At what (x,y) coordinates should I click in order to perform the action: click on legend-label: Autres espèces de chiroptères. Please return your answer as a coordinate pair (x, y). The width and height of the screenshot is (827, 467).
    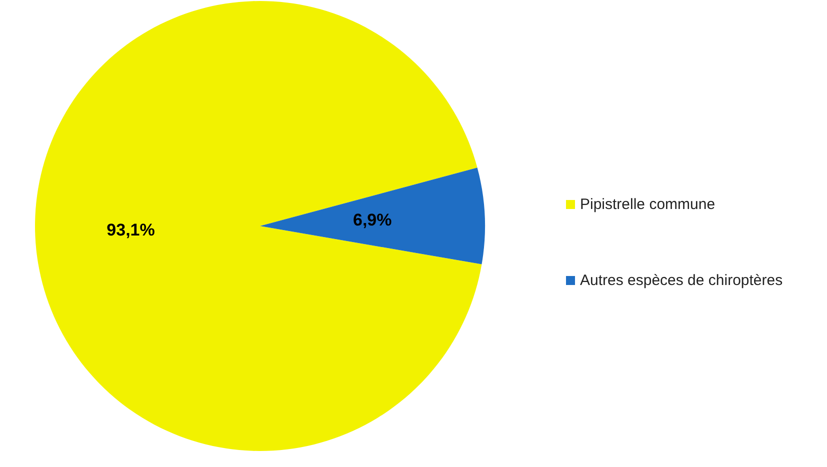
    Looking at the image, I should click on (681, 280).